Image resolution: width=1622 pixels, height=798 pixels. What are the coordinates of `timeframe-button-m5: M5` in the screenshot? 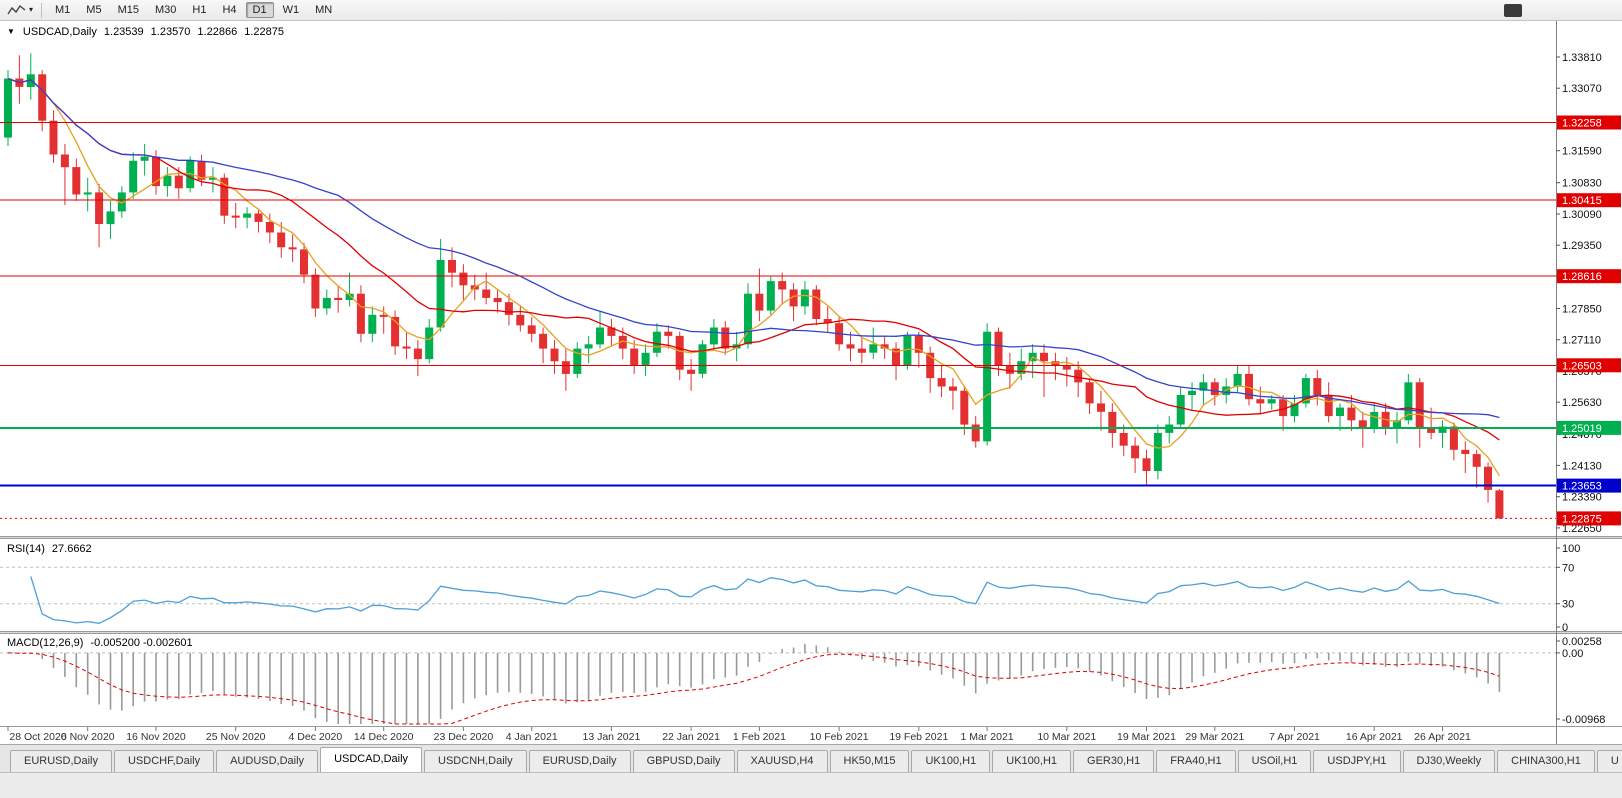 It's located at (94, 10).